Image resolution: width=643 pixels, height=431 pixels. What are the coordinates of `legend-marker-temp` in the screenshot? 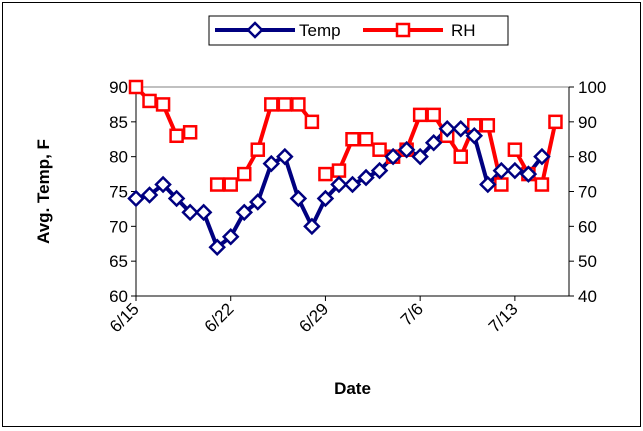 It's located at (255, 30).